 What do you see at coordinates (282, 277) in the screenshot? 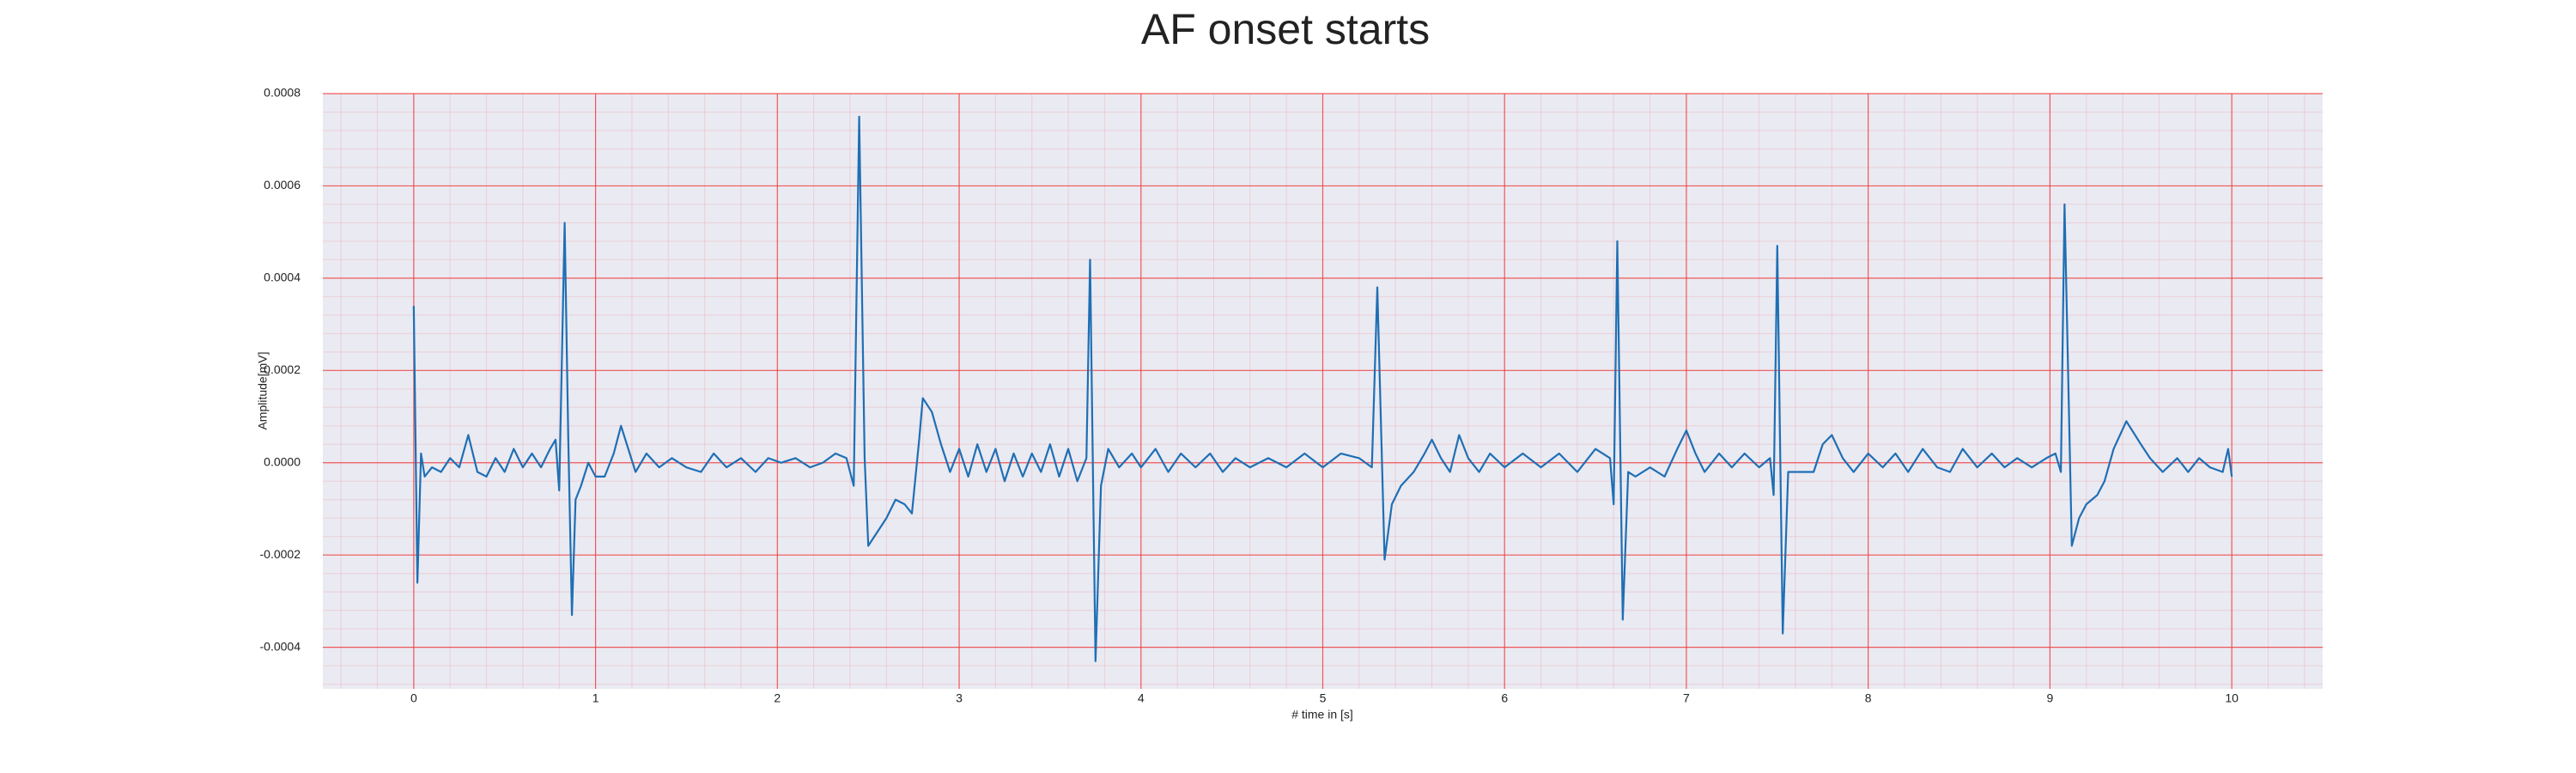
I see `y-tick-label: 0.0004` at bounding box center [282, 277].